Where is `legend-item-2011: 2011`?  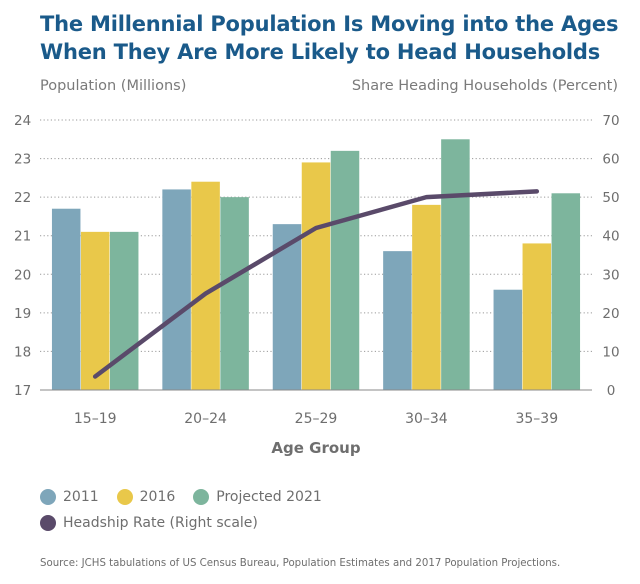 legend-item-2011: 2011 is located at coordinates (69, 497).